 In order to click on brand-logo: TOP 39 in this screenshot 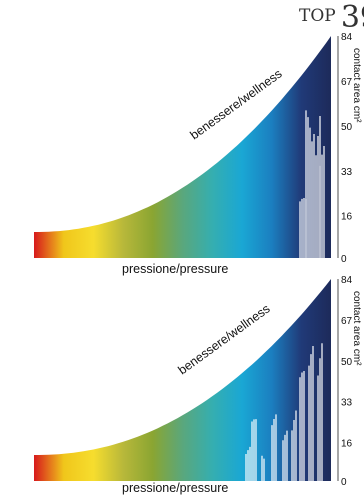, I will do `click(331, 16)`.